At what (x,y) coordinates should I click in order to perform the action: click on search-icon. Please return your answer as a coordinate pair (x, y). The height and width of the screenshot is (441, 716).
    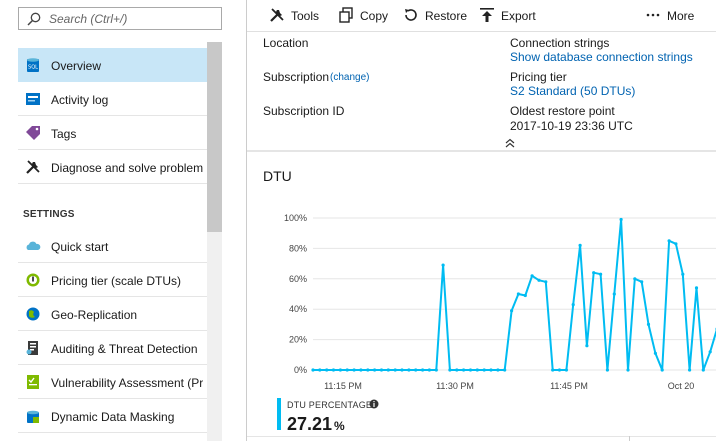
    Looking at the image, I should click on (34, 19).